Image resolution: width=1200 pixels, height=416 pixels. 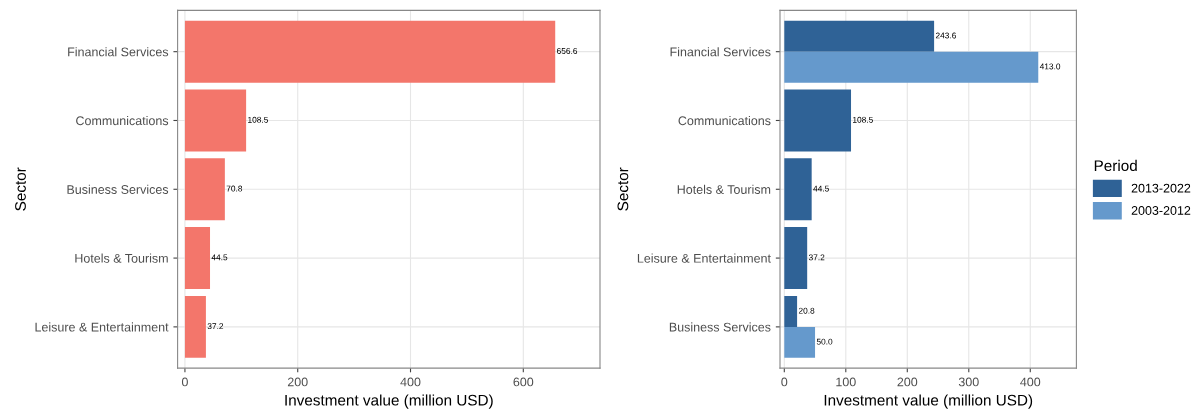 I want to click on x-tick-label: 100, so click(x=846, y=382).